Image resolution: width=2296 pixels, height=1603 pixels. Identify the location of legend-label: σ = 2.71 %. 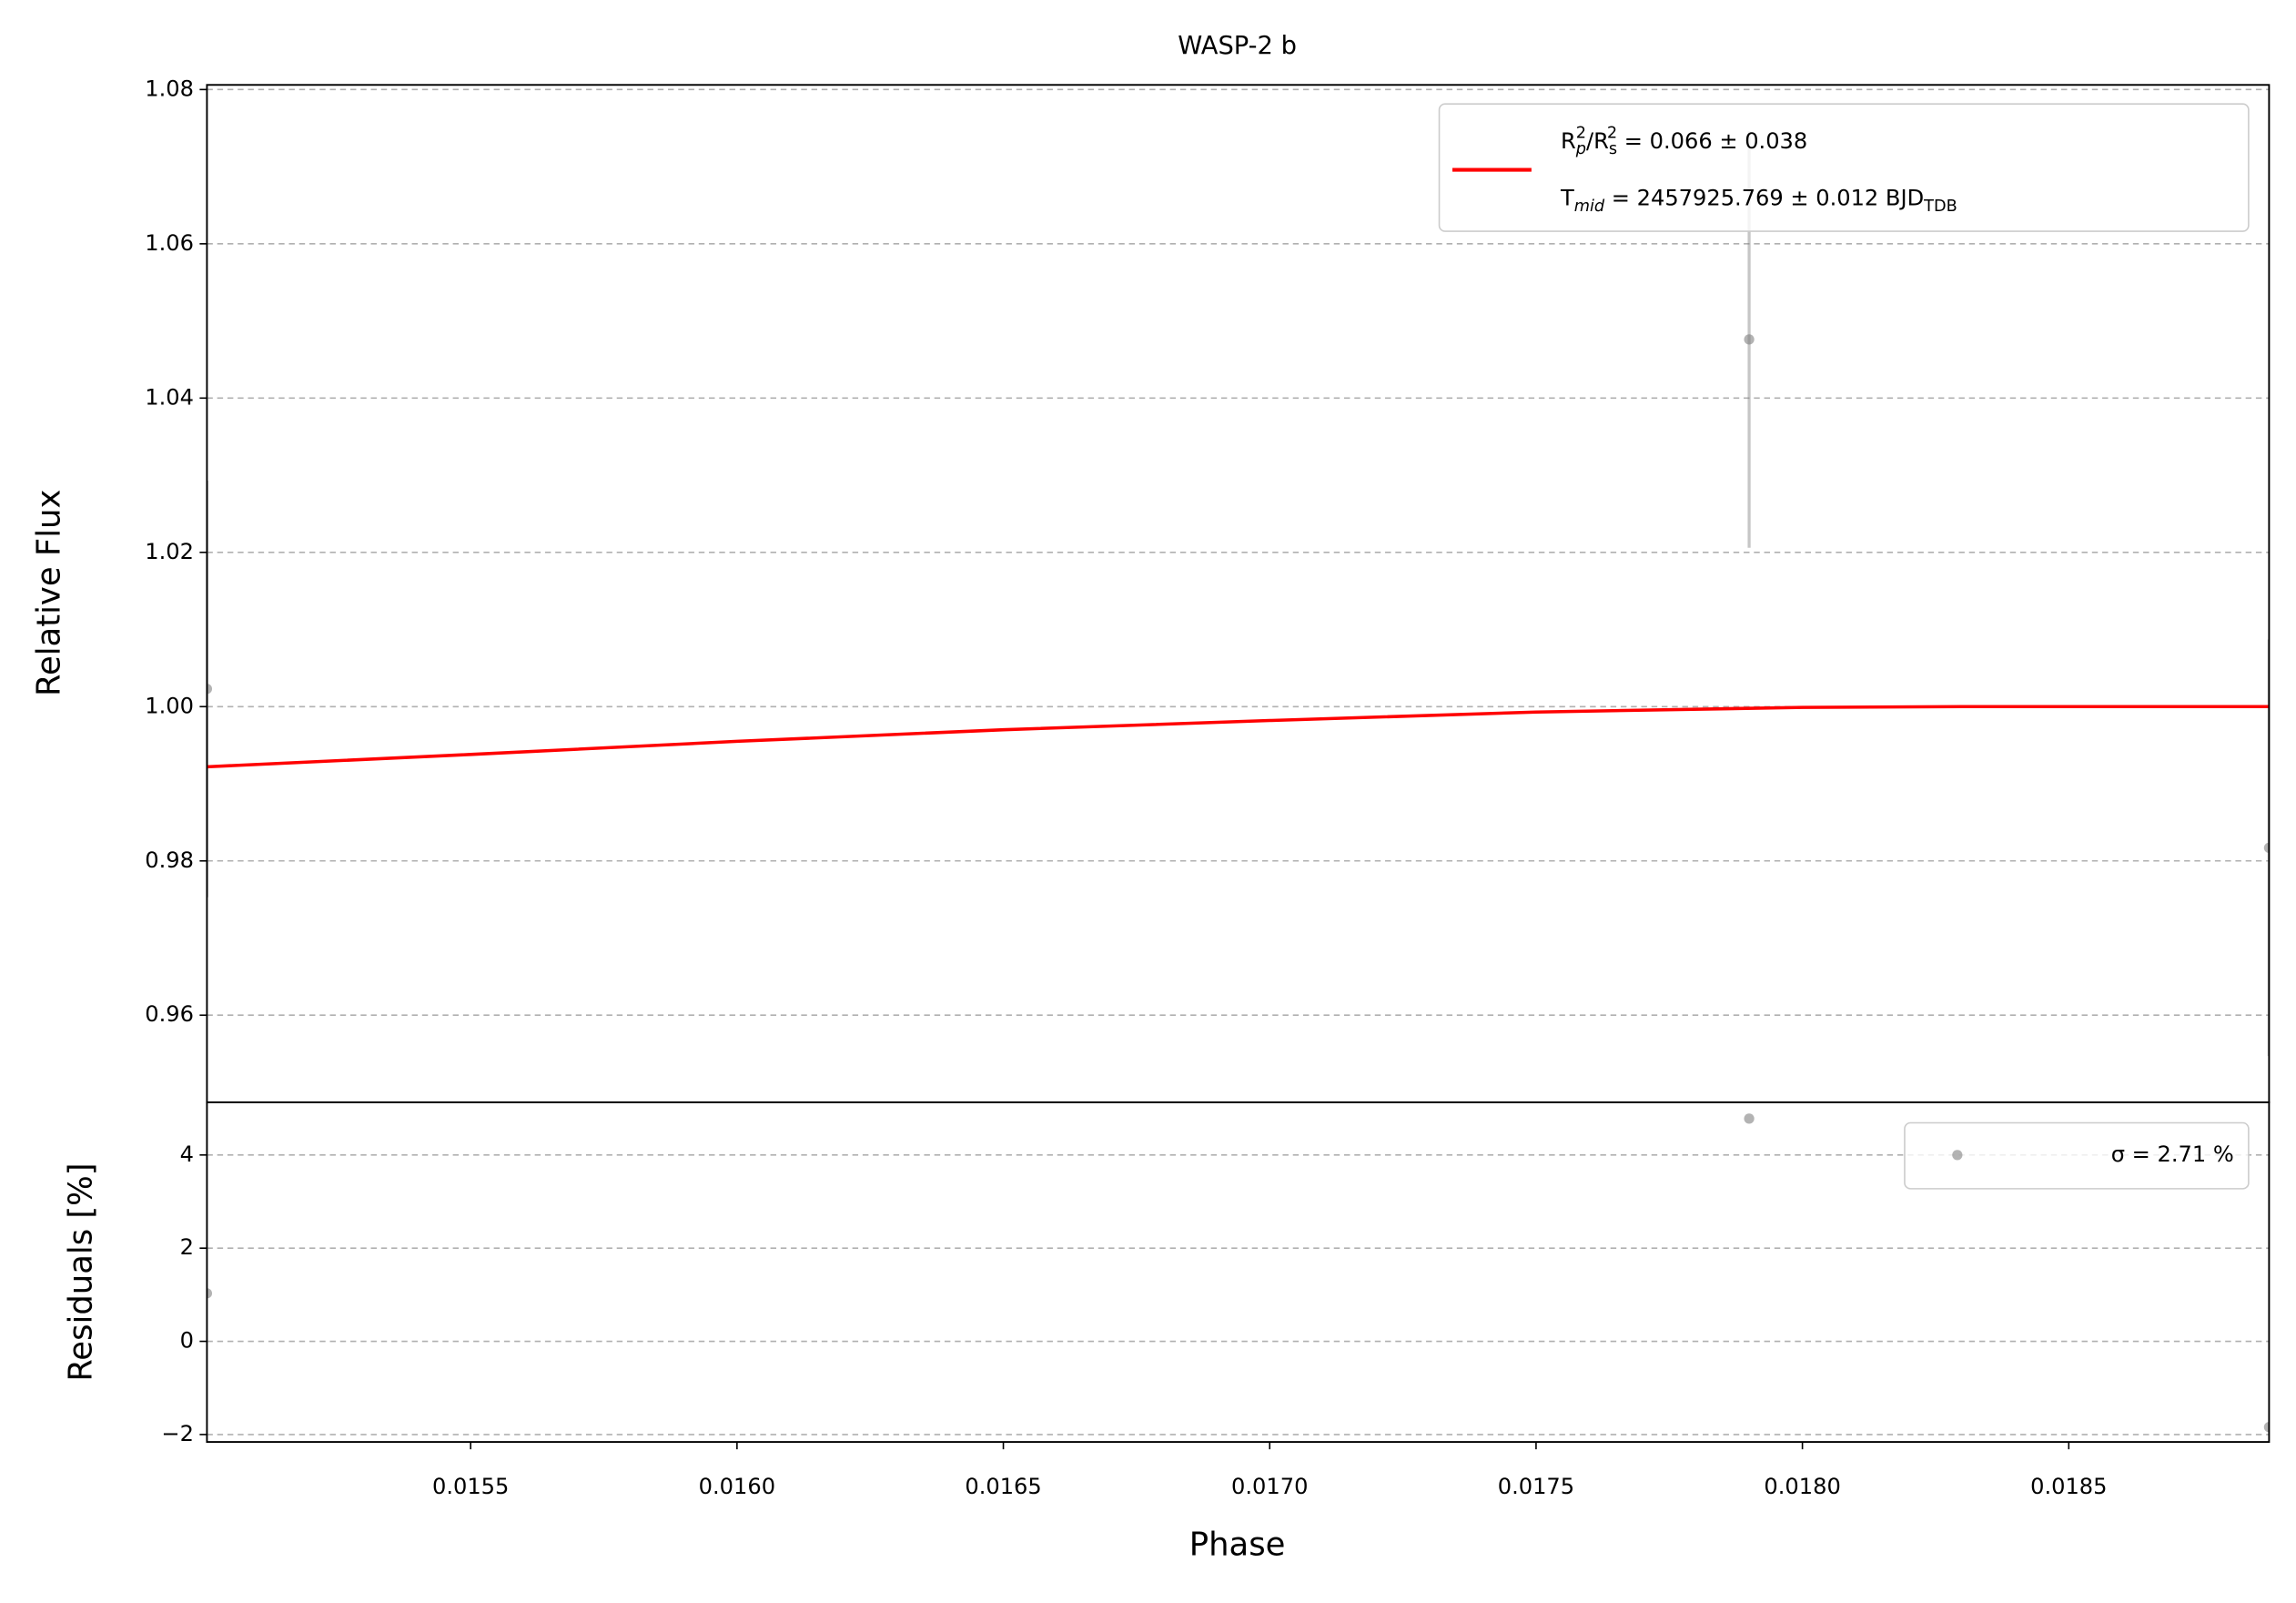
(2172, 1154).